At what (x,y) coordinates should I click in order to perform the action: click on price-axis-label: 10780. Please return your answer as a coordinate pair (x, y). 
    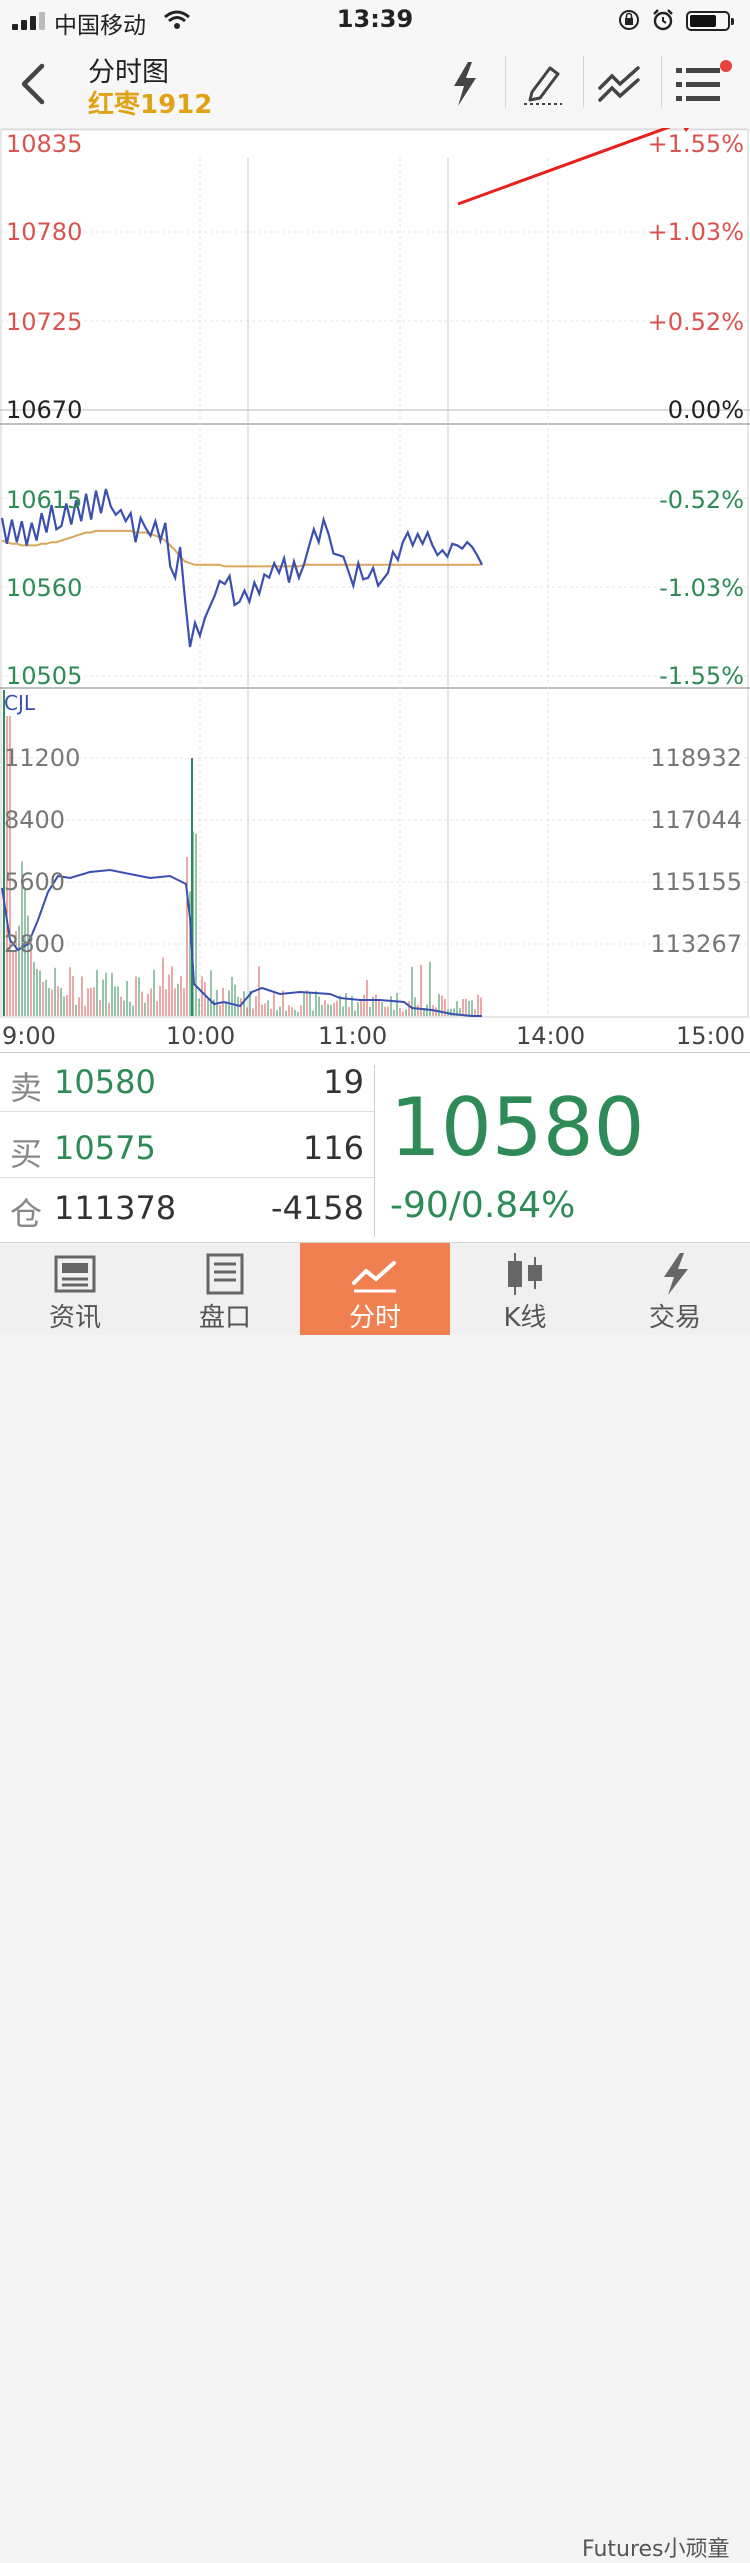
    Looking at the image, I should click on (44, 232).